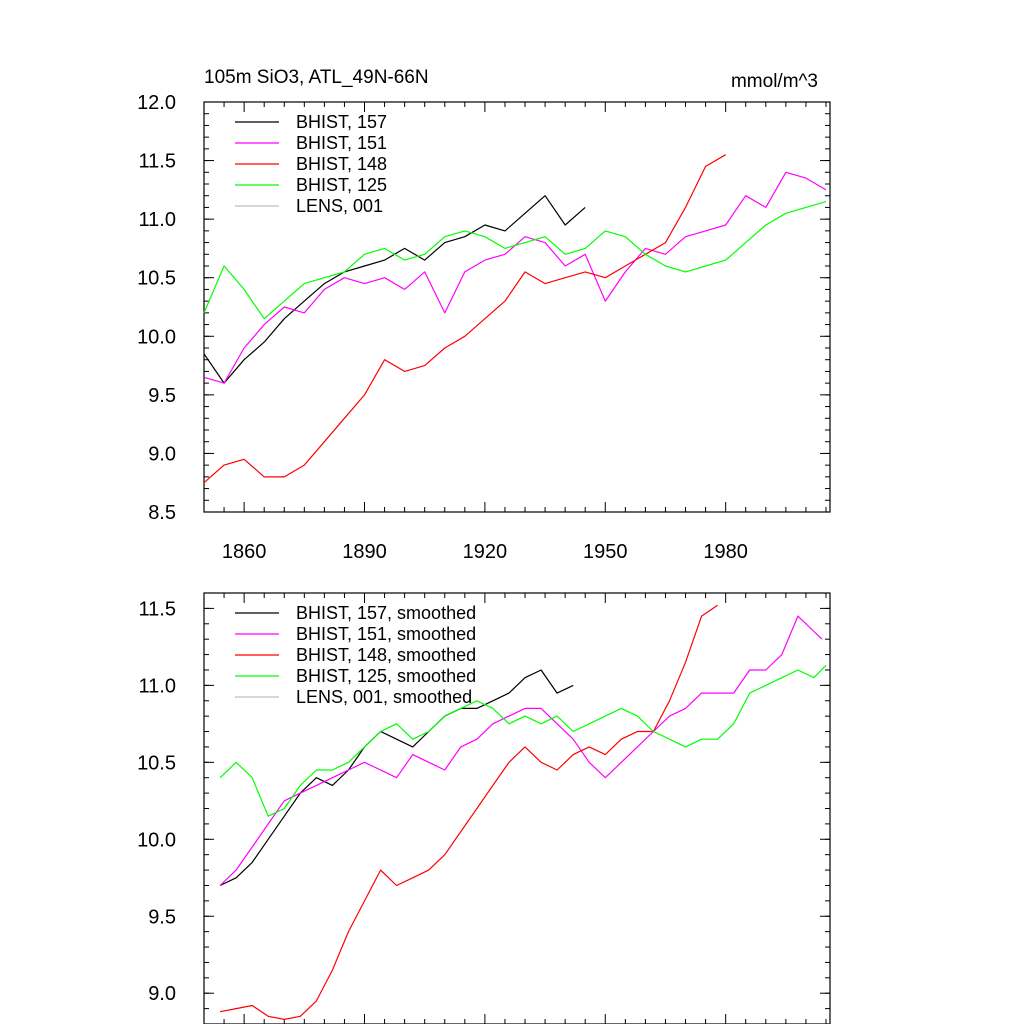 Image resolution: width=1024 pixels, height=1024 pixels. Describe the element at coordinates (339, 206) in the screenshot. I see `legend-label: LENS, 001` at that location.